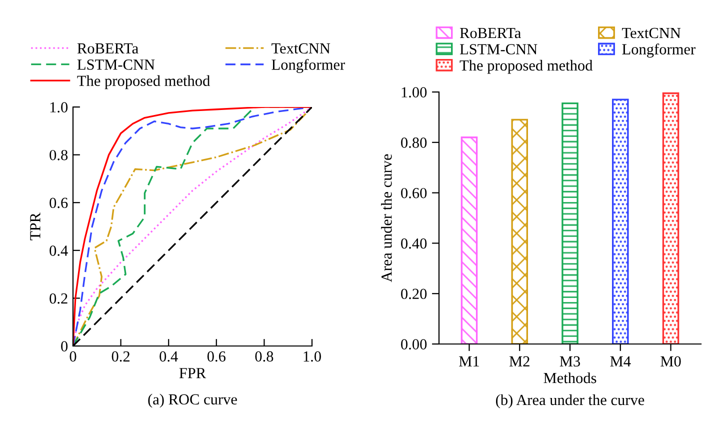  What do you see at coordinates (519, 361) in the screenshot?
I see `x-tick-label: M2` at bounding box center [519, 361].